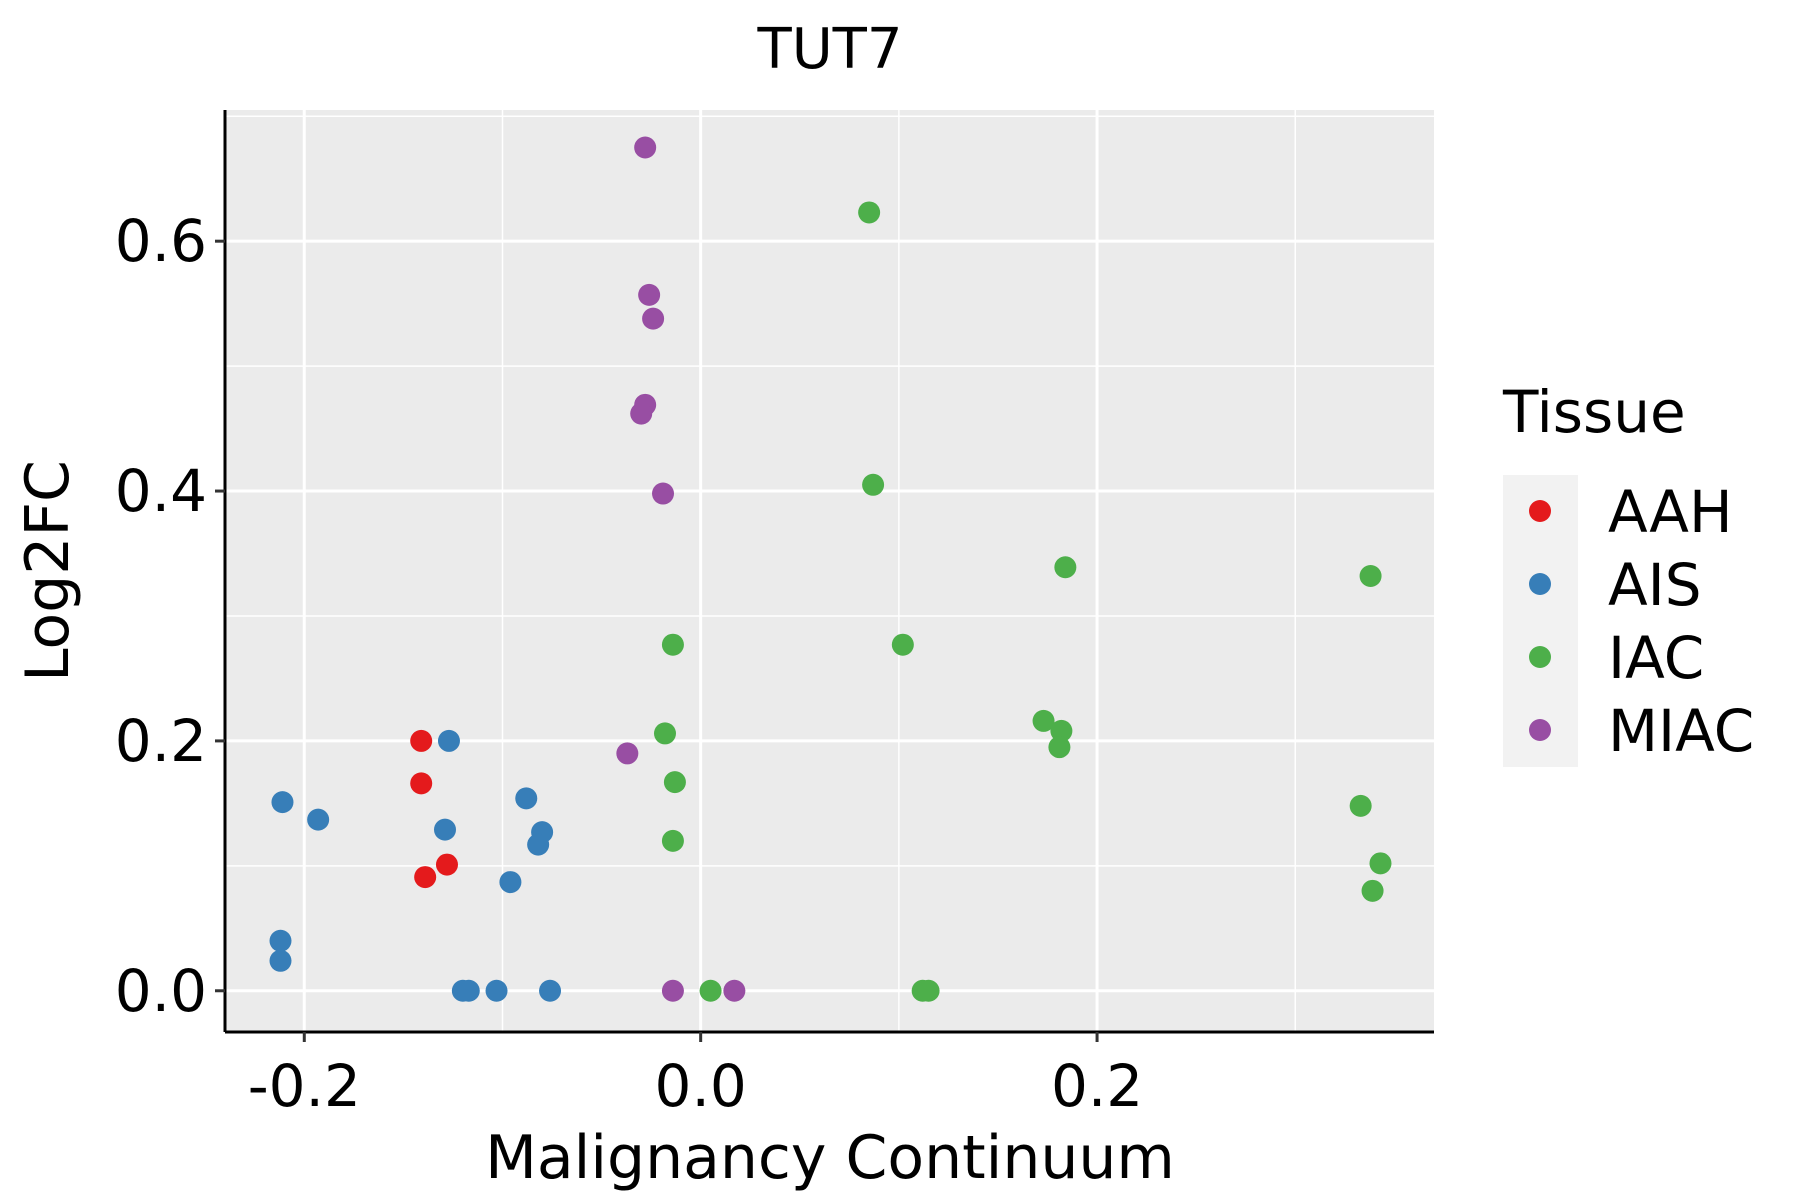 The width and height of the screenshot is (1800, 1200). I want to click on x-tick-label: 0.2, so click(1097, 1086).